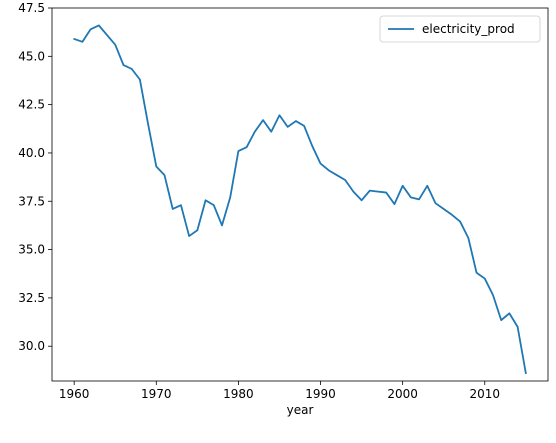  I want to click on y-tick-label: 30.0, so click(31, 346).